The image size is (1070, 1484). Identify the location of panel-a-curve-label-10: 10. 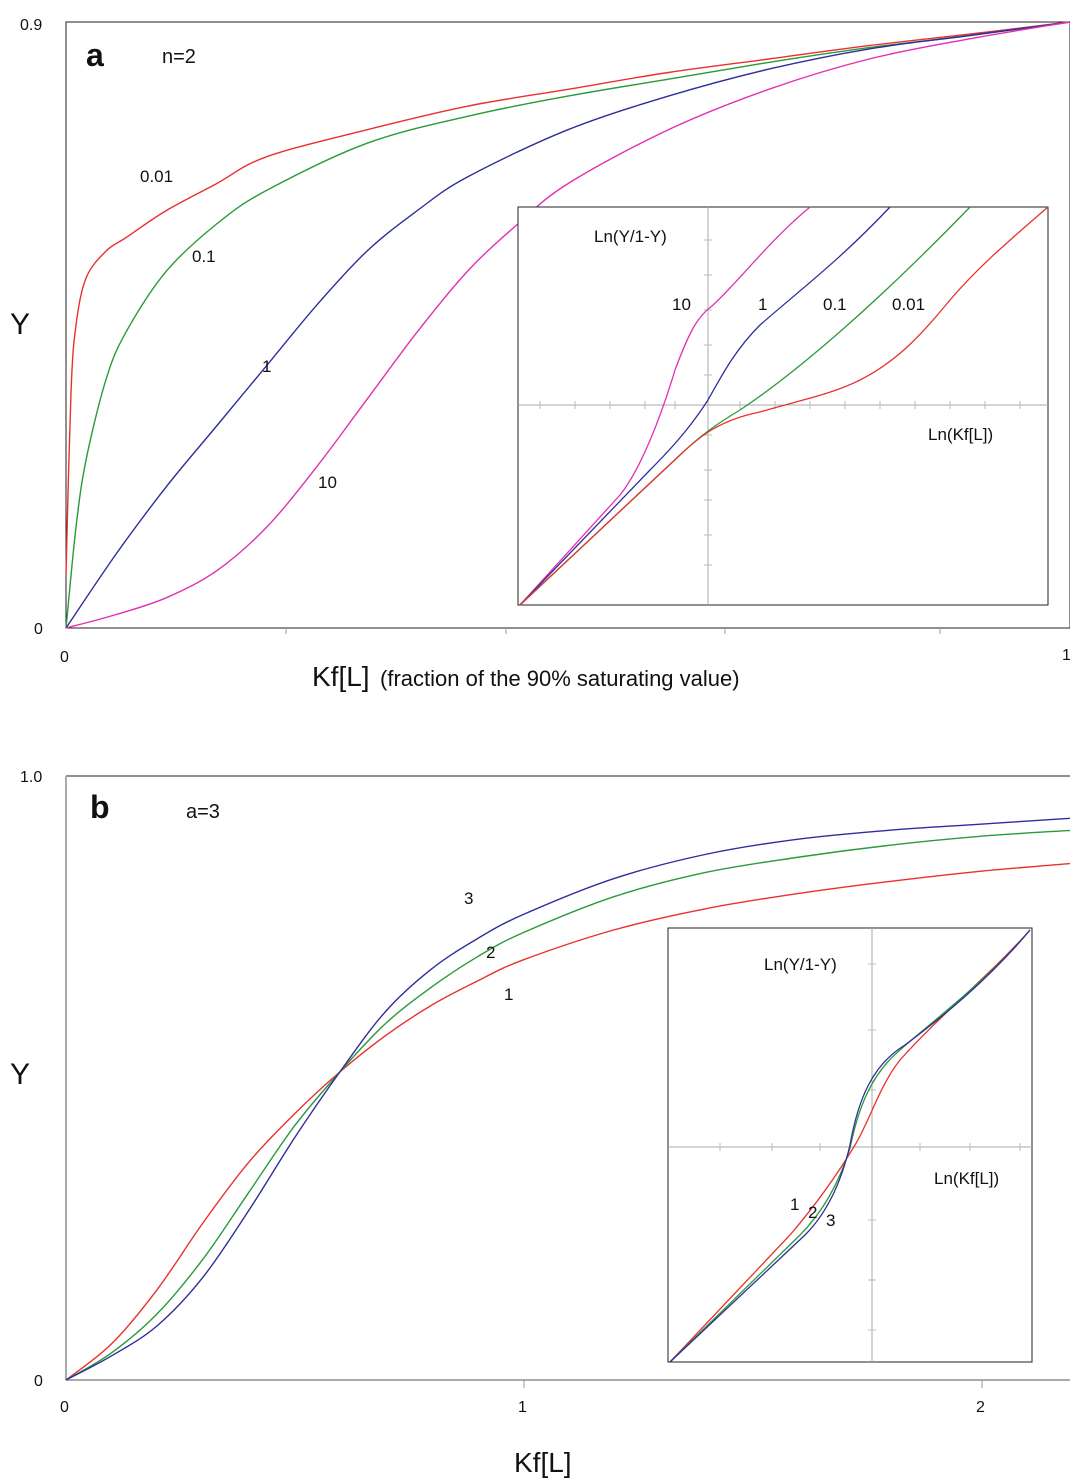
(327, 482).